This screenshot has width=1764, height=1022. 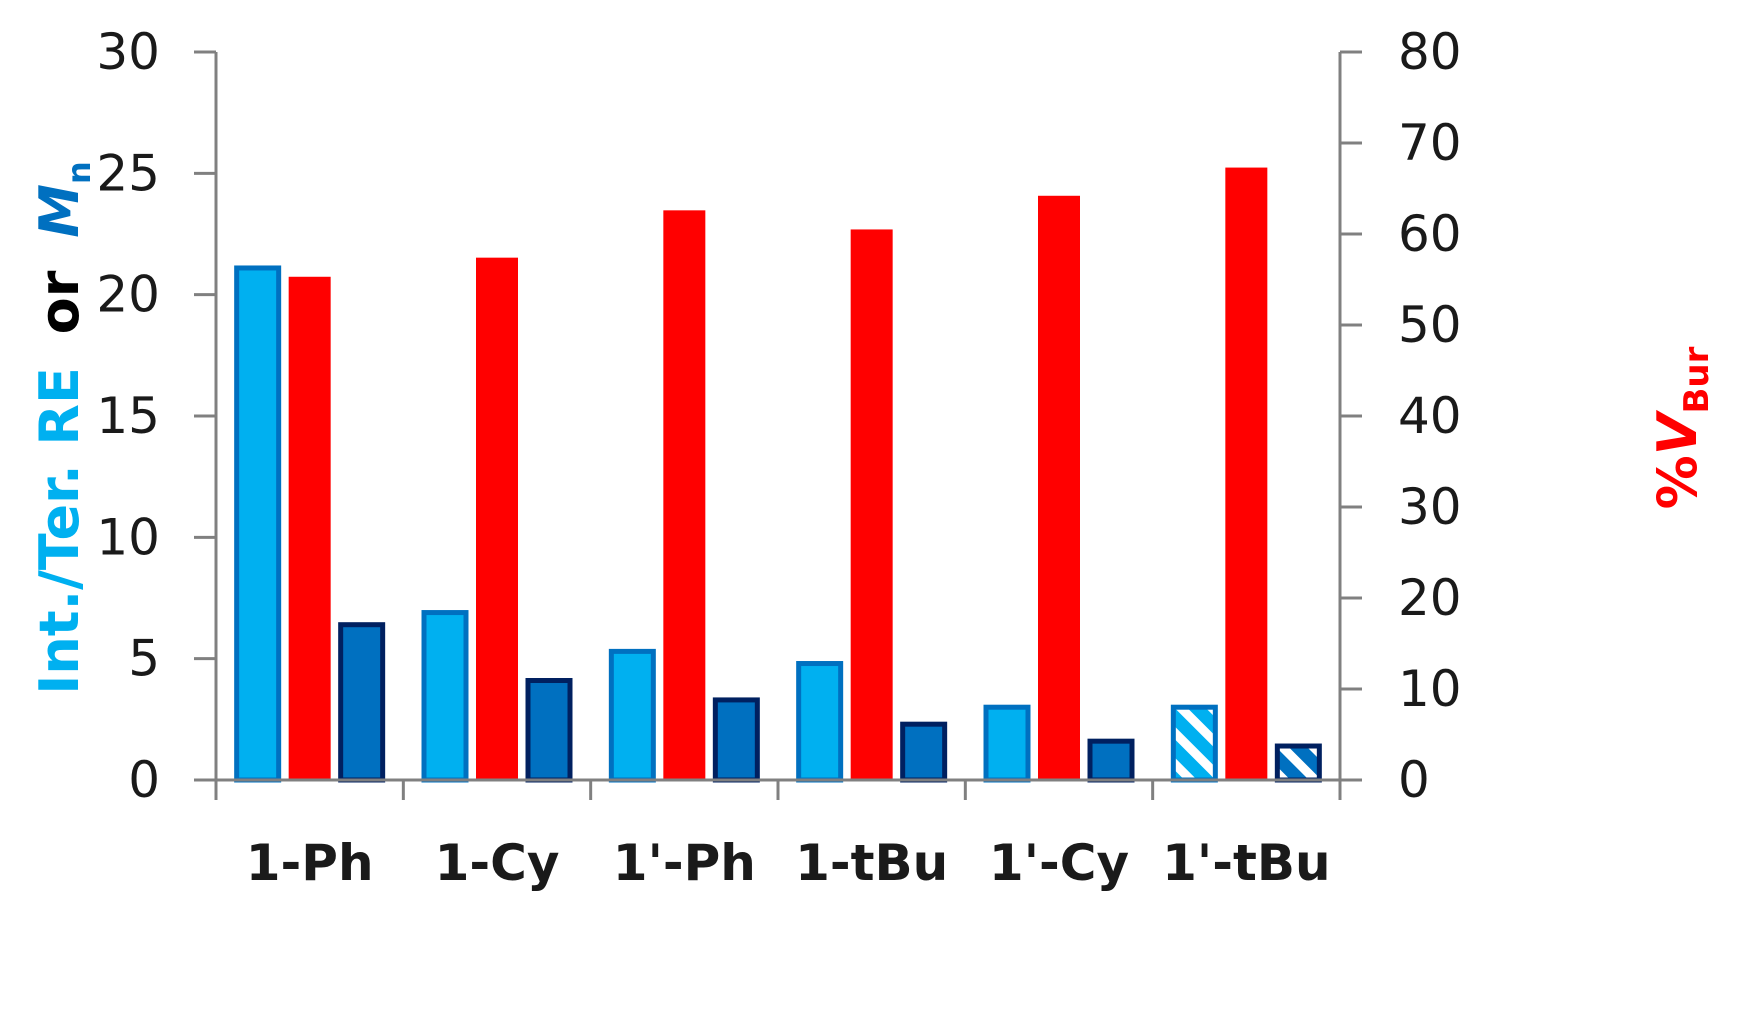 I want to click on right-tick-label: 20, so click(x=1430, y=598).